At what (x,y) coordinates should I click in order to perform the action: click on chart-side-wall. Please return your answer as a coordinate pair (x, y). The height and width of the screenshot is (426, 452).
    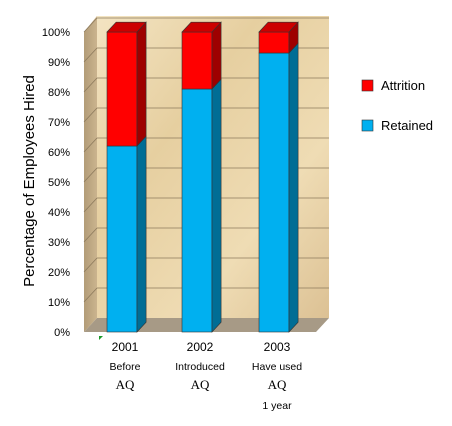
    Looking at the image, I should click on (90, 174).